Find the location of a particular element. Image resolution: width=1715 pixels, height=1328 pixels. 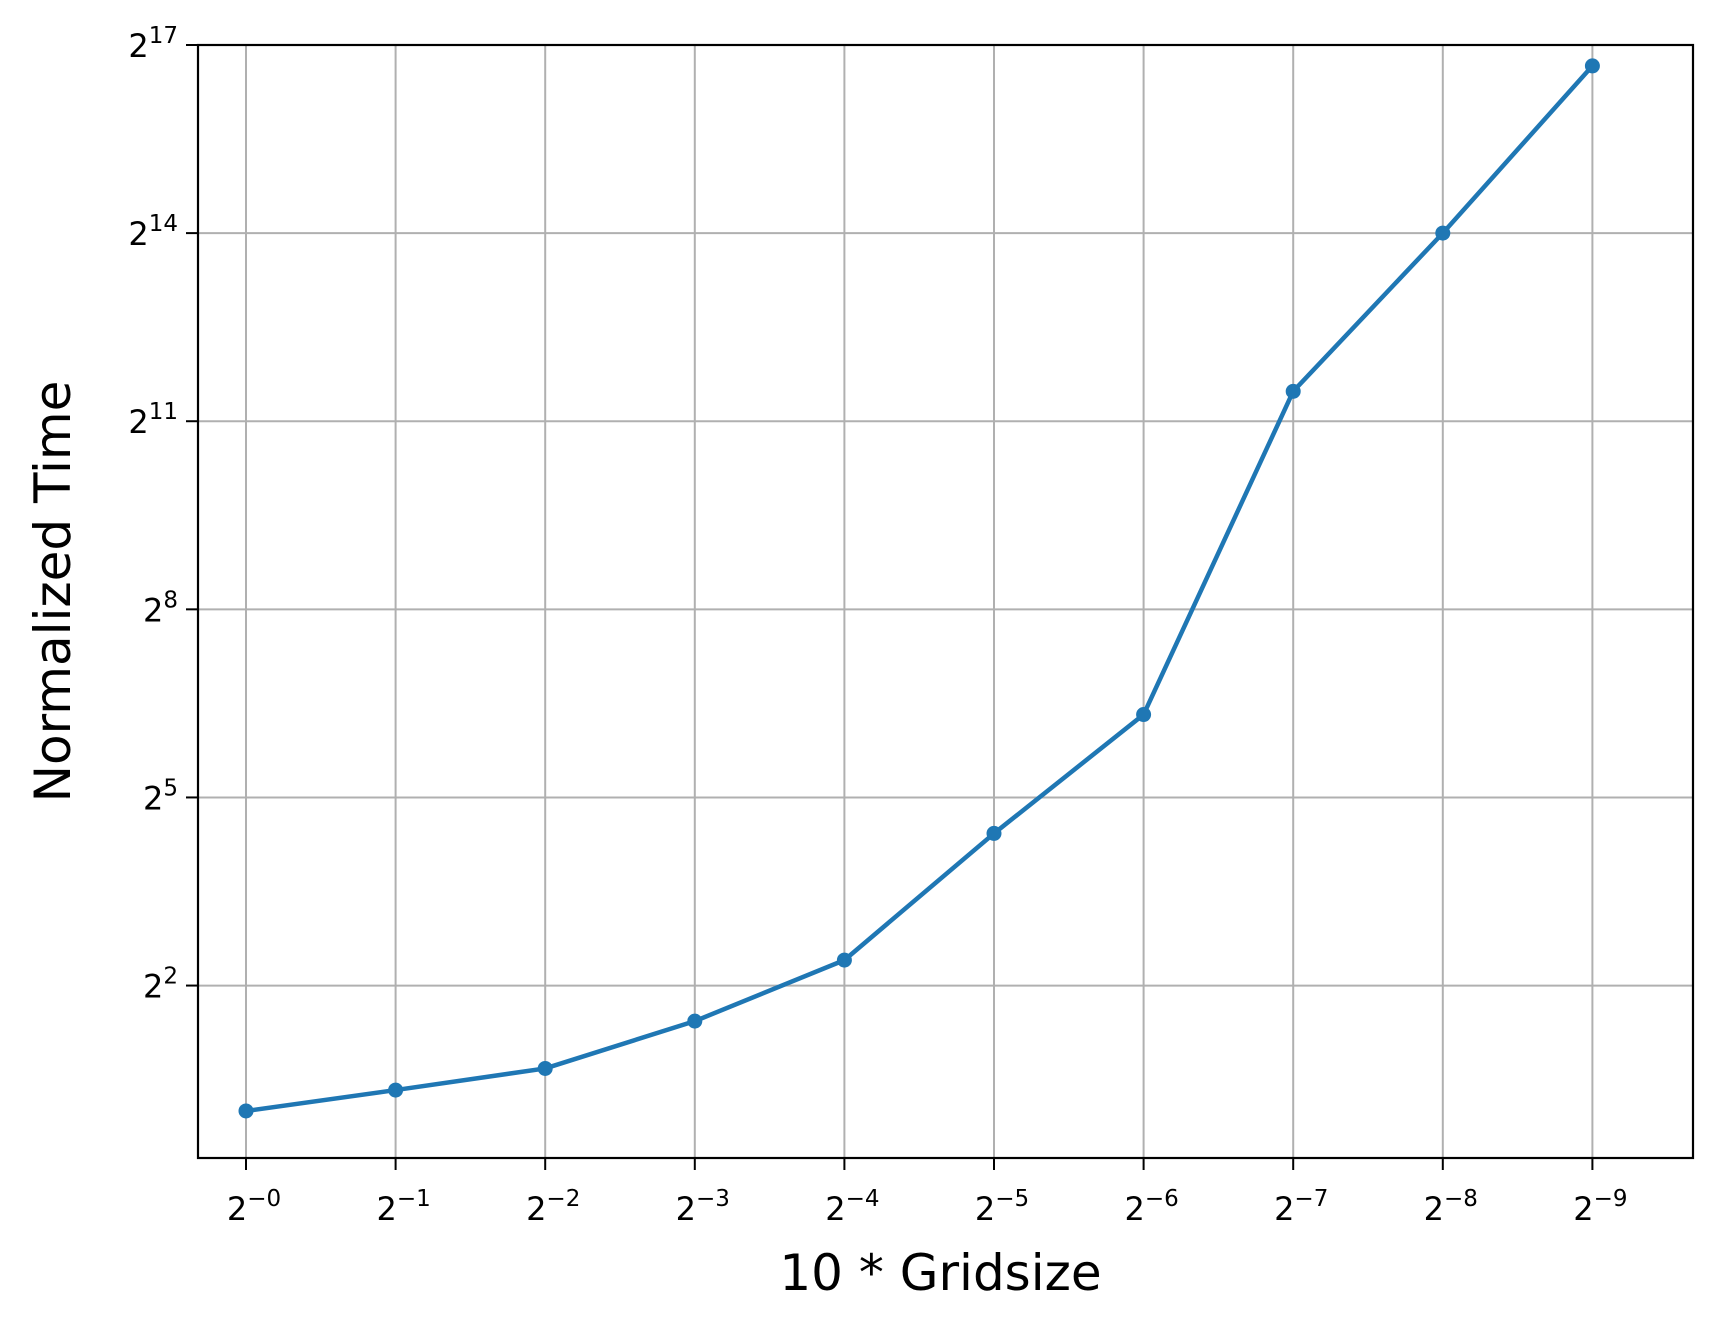

x-tick-exponent: −5 is located at coordinates (1012, 1199).